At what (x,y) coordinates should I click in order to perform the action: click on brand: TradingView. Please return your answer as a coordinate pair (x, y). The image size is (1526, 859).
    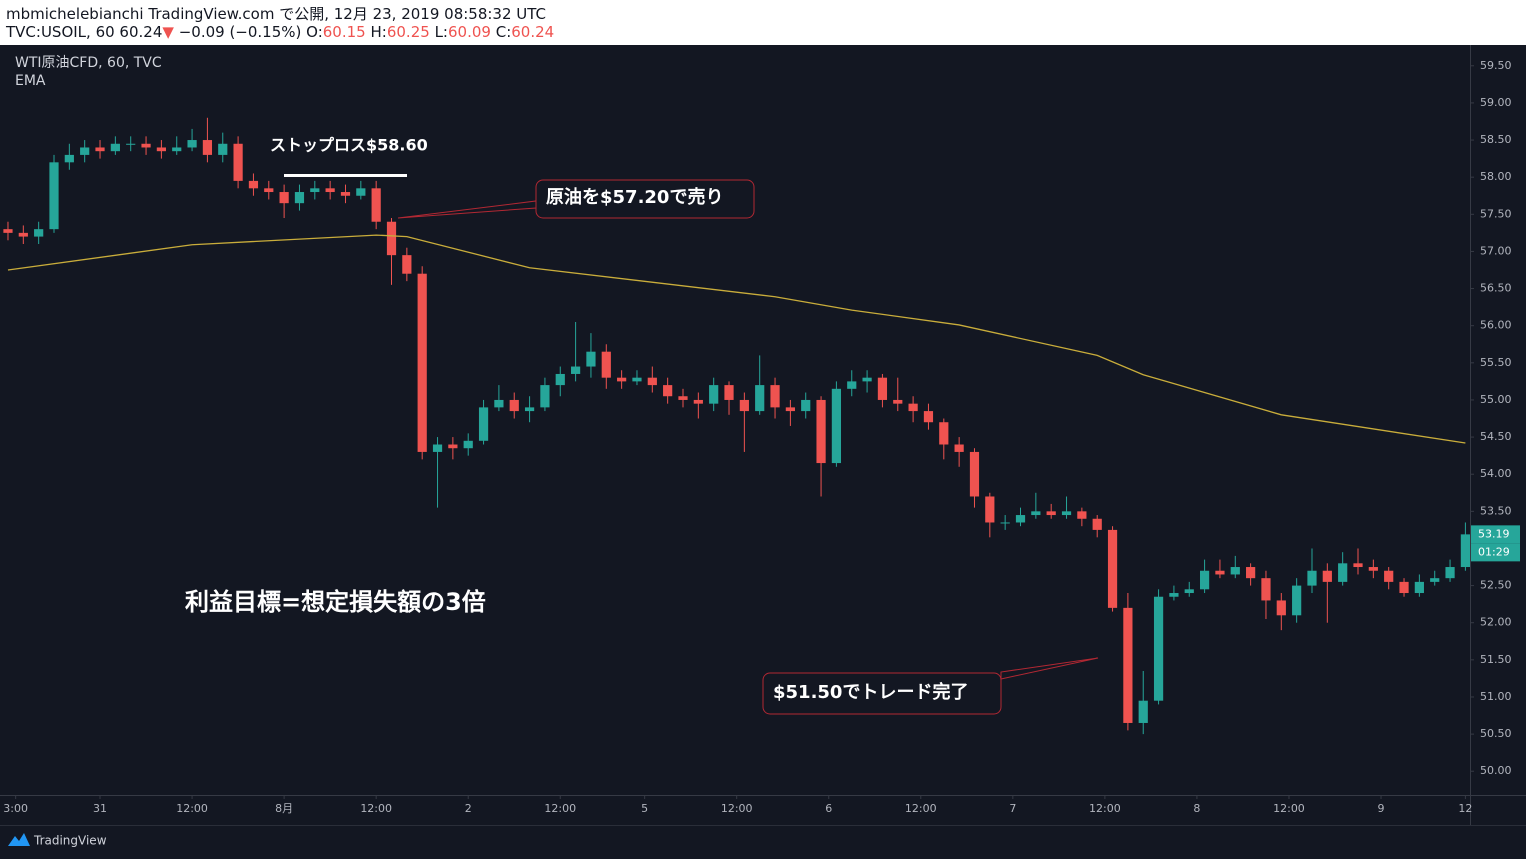
    Looking at the image, I should click on (70, 841).